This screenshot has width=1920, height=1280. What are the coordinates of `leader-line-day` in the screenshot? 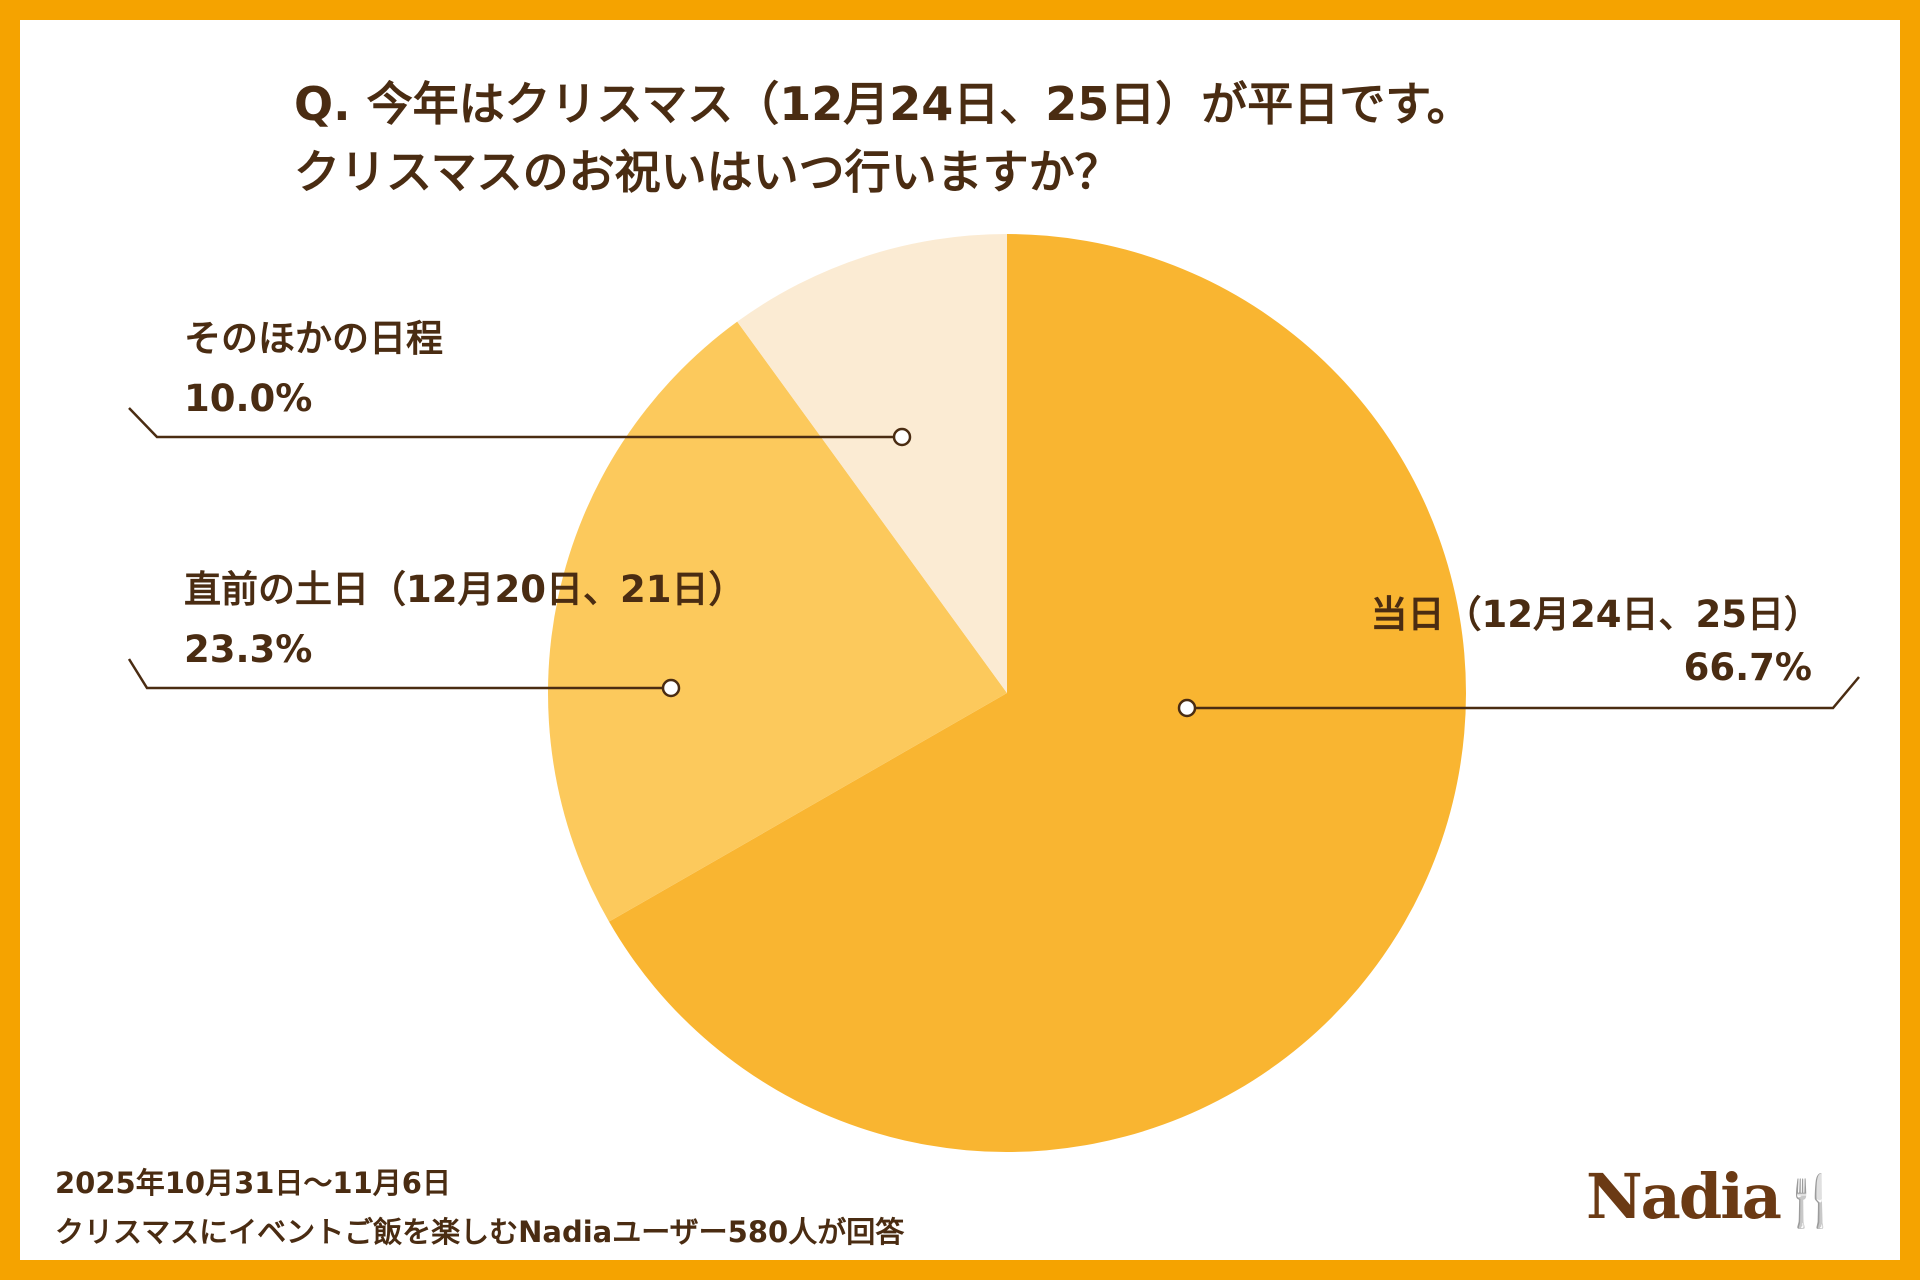 It's located at (1523, 693).